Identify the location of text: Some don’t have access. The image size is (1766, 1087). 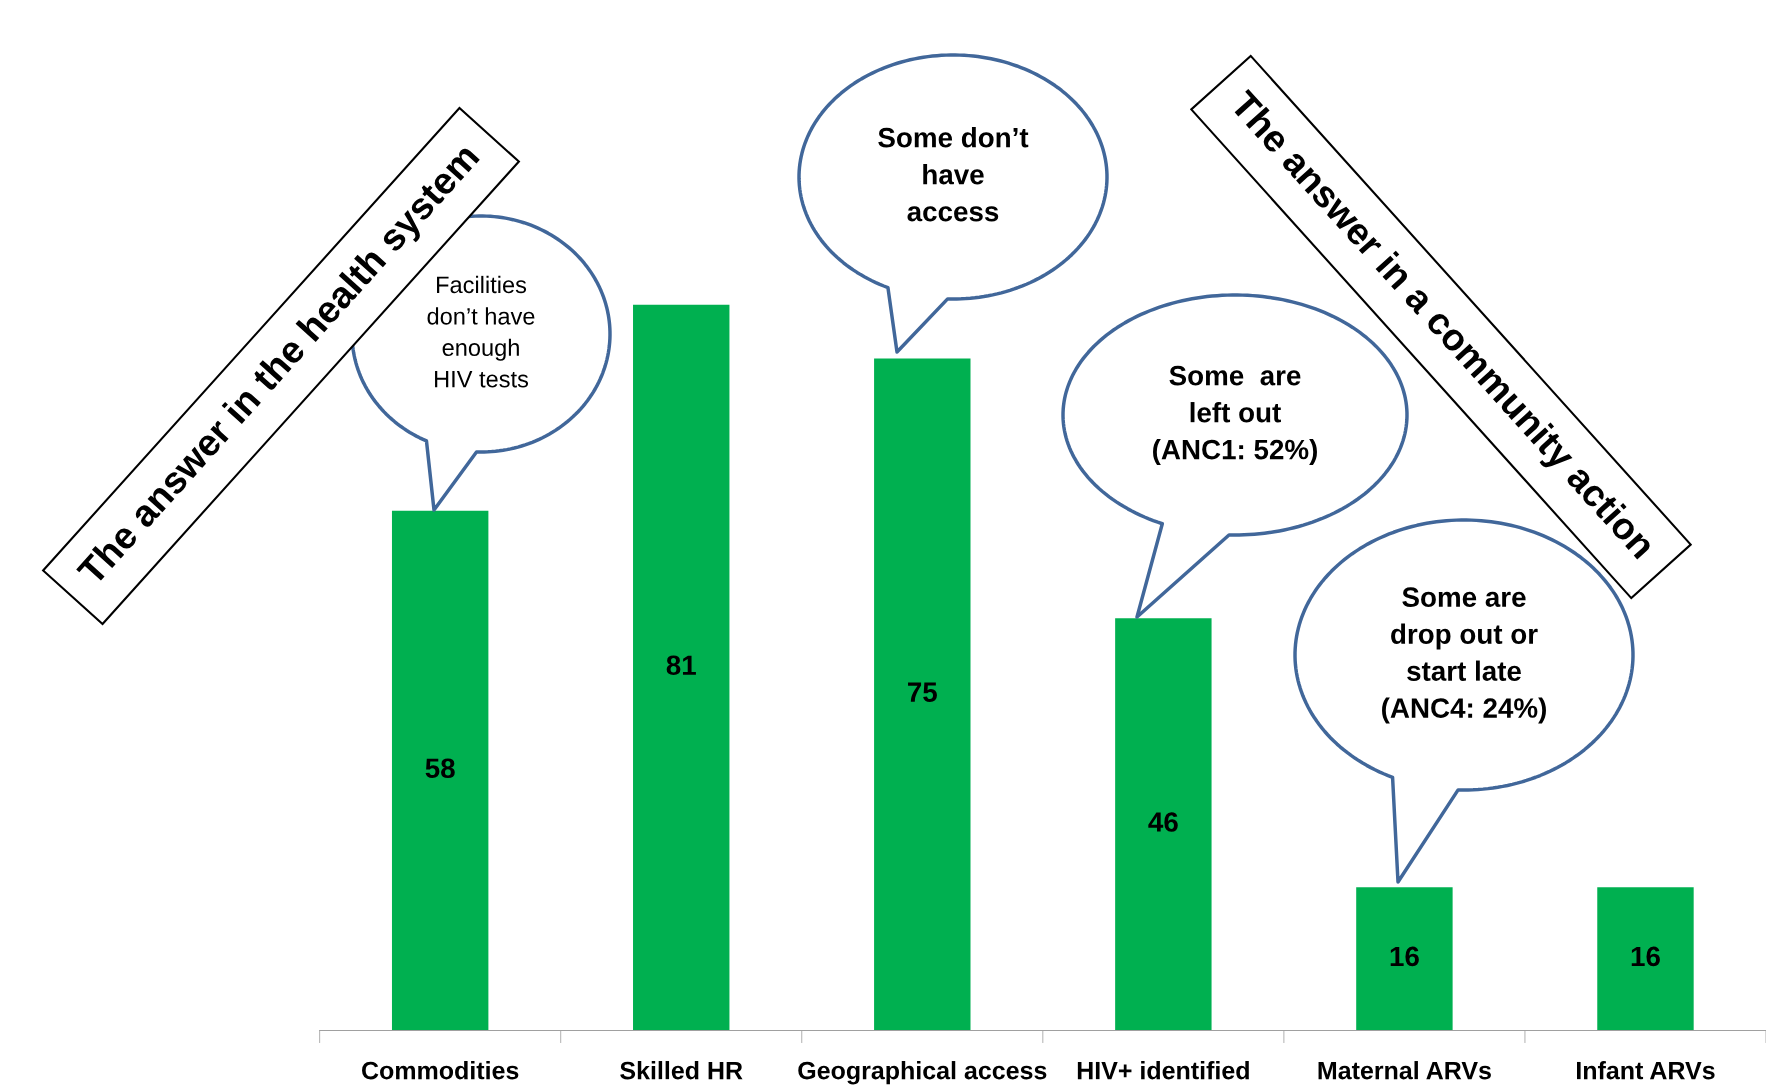
(953, 174).